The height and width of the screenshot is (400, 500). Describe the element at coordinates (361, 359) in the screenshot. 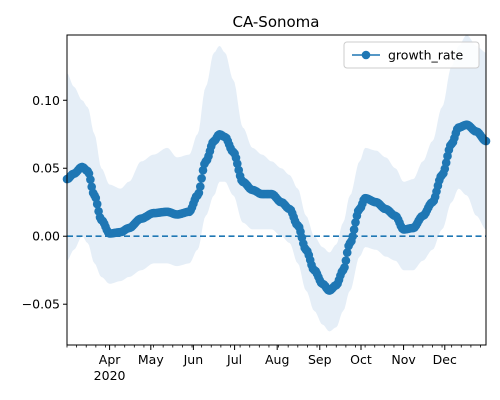

I see `x-tick-label: Oct` at that location.